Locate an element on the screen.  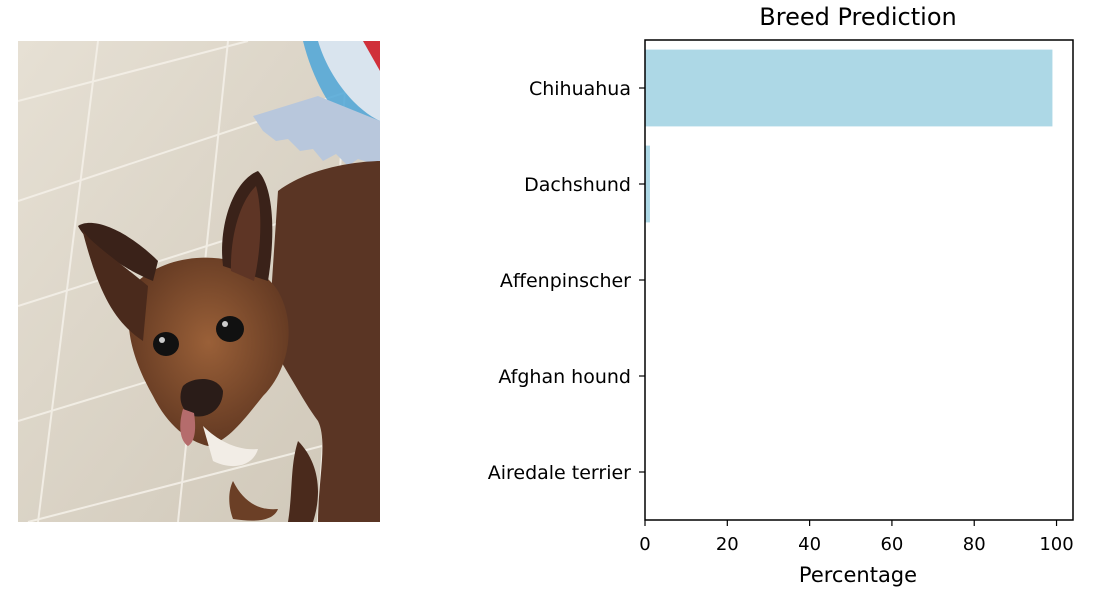
y-tick-label: Airedale terrier is located at coordinates (559, 473).